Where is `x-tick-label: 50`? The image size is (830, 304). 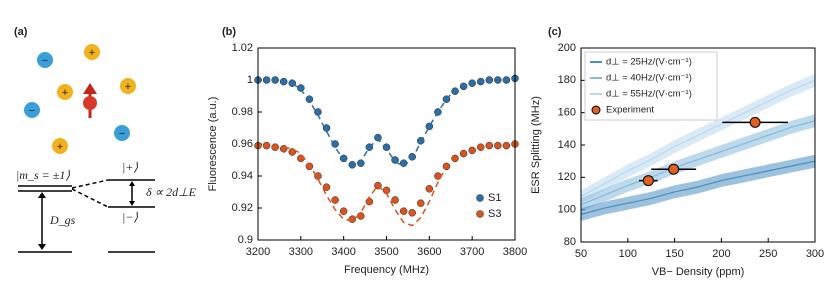 x-tick-label: 50 is located at coordinates (581, 254).